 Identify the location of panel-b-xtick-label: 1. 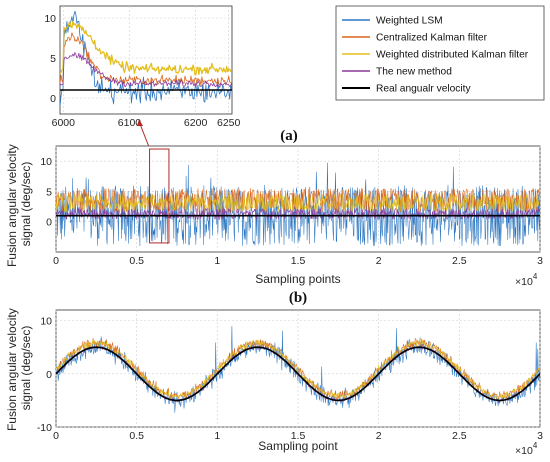
(217, 436).